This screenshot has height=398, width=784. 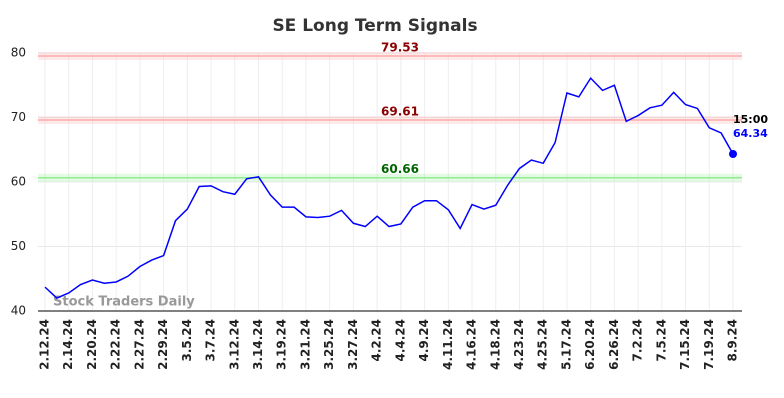 What do you see at coordinates (377, 340) in the screenshot?
I see `x-tick-label: 4.2.24` at bounding box center [377, 340].